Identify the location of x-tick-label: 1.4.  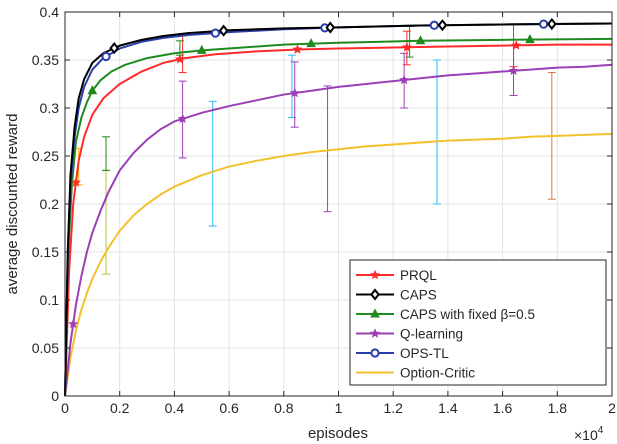
(448, 408).